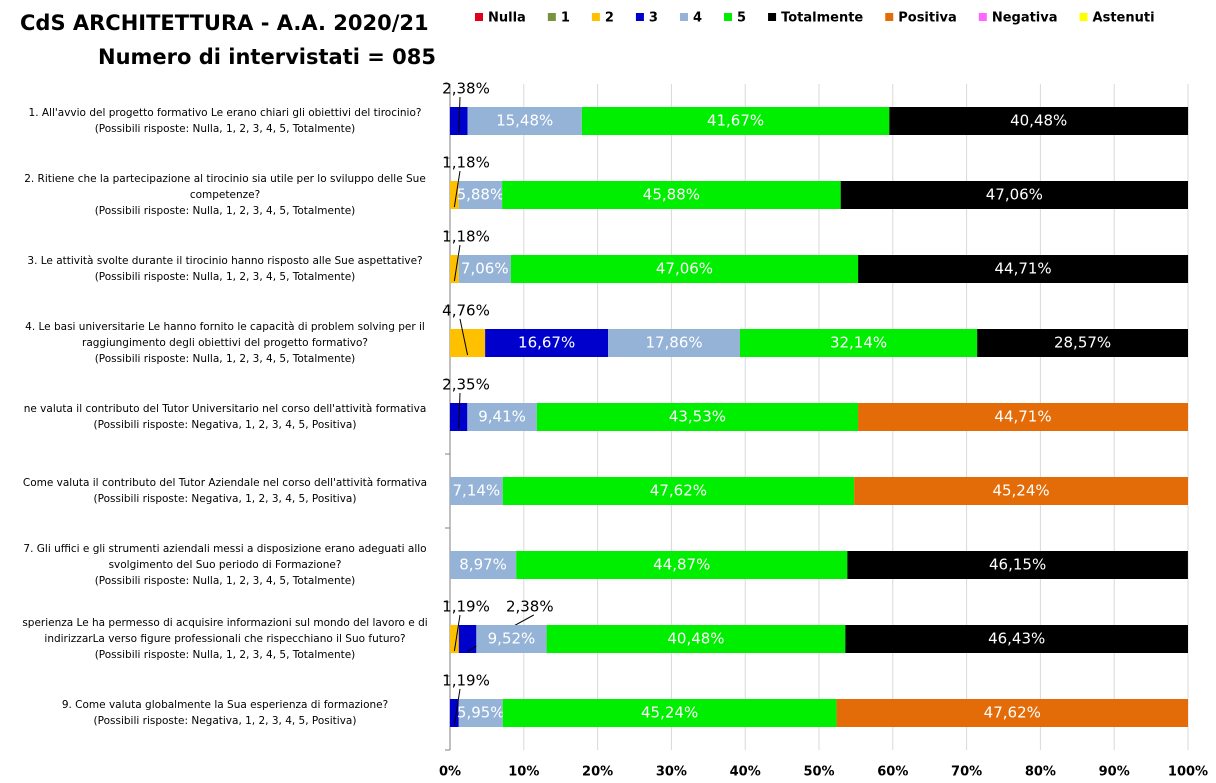 This screenshot has width=1216, height=783. Describe the element at coordinates (450, 772) in the screenshot. I see `x-tick-label: 0%` at that location.